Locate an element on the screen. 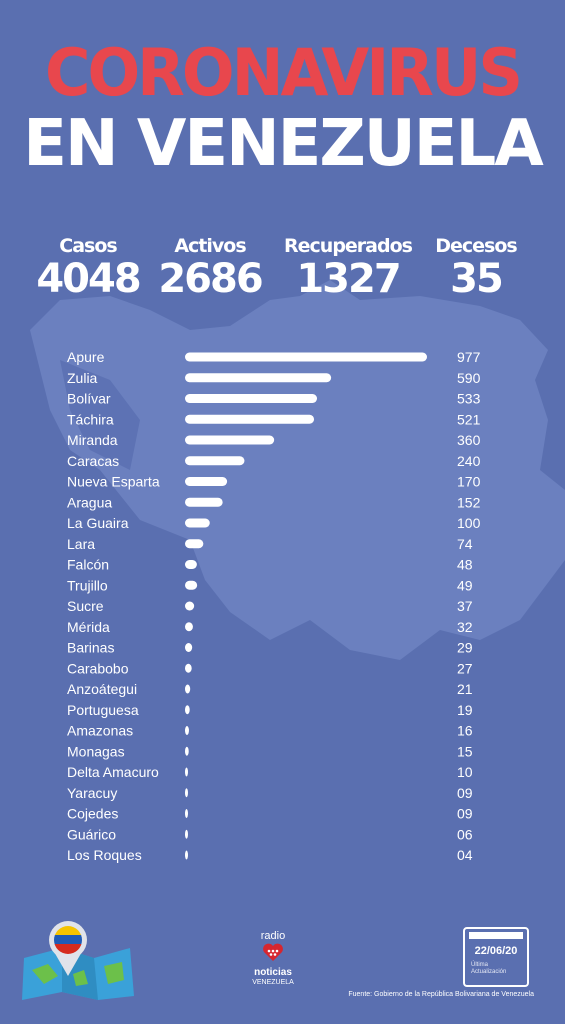 Image resolution: width=565 pixels, height=1024 pixels. value-label: 16 is located at coordinates (465, 731).